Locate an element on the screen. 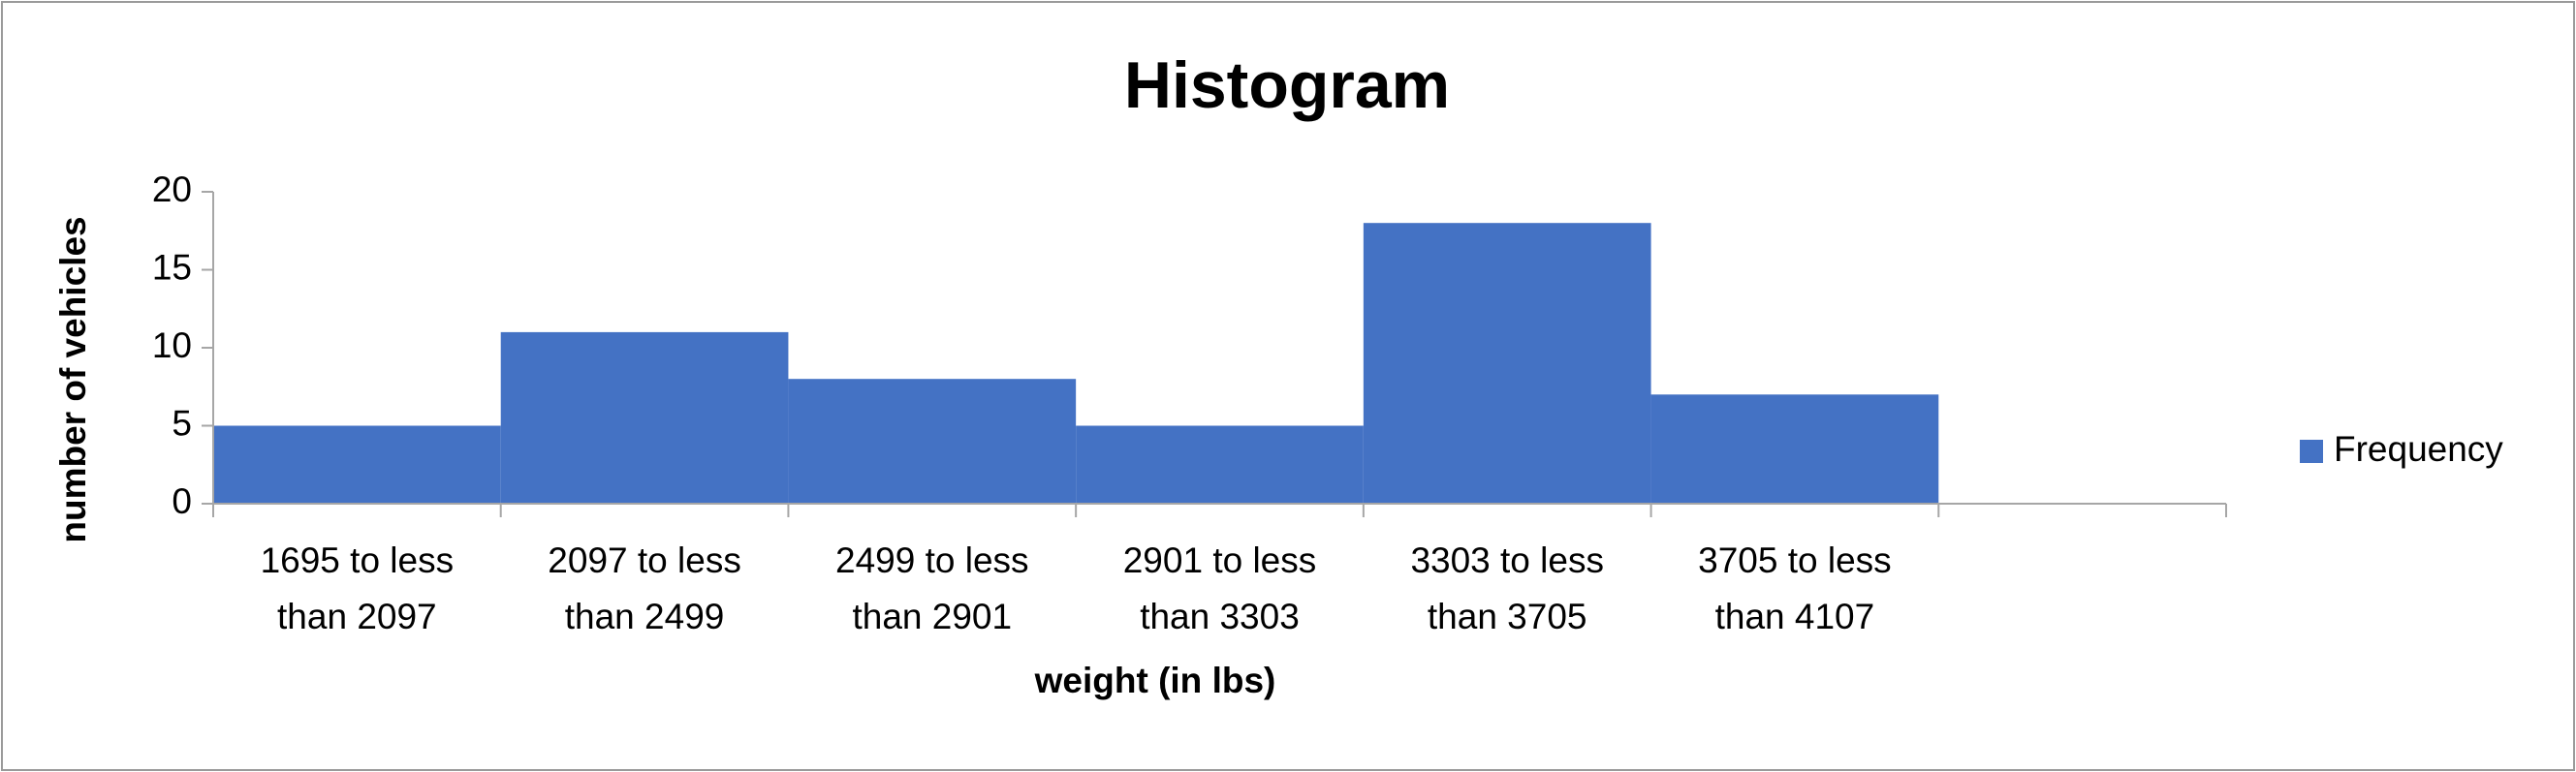 This screenshot has height=772, width=2576. x-tick-label: 3303 to less than 3705 is located at coordinates (1507, 588).